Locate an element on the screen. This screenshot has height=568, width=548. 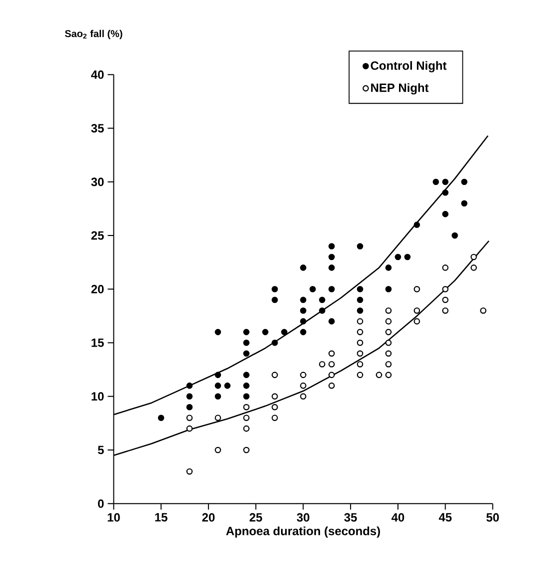
x-tick-label: 10 is located at coordinates (114, 517).